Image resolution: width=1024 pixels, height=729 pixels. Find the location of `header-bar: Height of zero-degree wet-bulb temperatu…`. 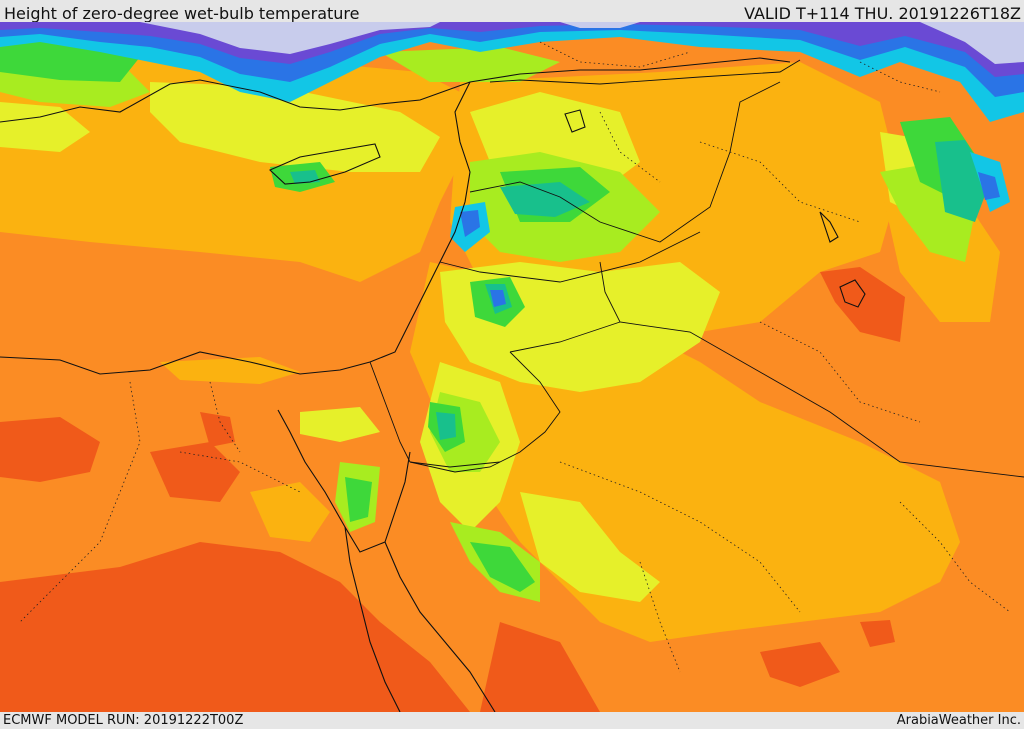

header-bar: Height of zero-degree wet-bulb temperatu… is located at coordinates (512, 11).